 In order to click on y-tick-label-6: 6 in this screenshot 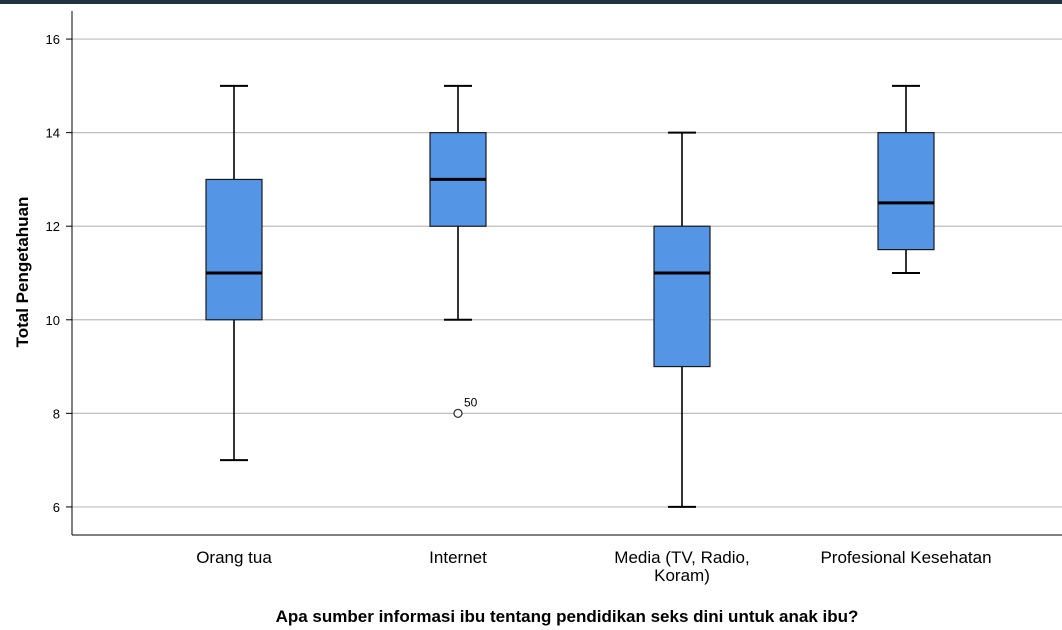, I will do `click(56, 507)`.